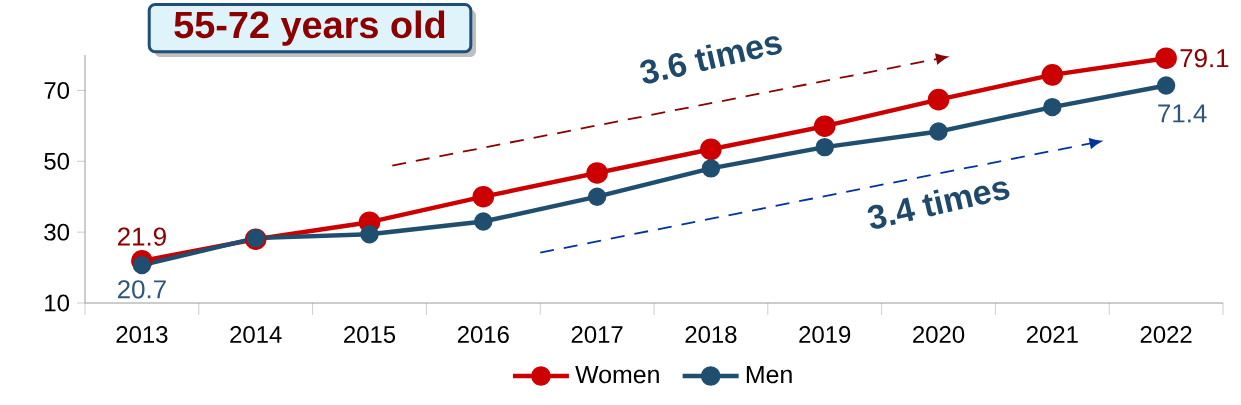  I want to click on x-tick-label: 2021, so click(1052, 334).